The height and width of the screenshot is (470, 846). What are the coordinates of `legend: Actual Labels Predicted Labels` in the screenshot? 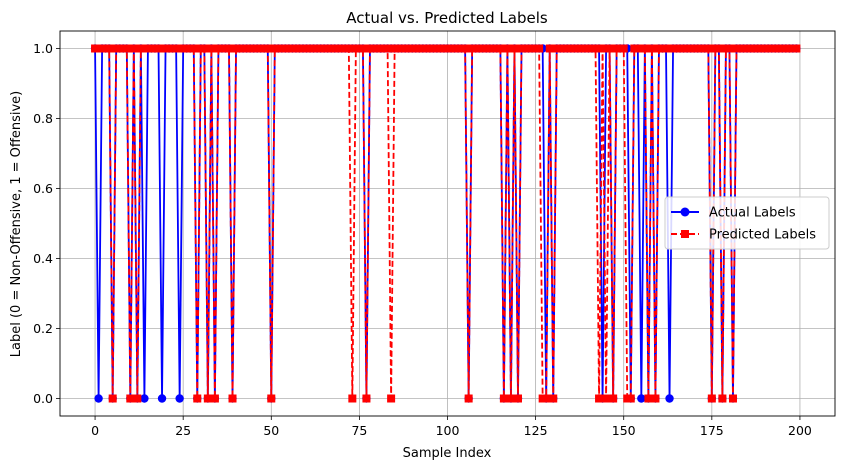 It's located at (747, 223).